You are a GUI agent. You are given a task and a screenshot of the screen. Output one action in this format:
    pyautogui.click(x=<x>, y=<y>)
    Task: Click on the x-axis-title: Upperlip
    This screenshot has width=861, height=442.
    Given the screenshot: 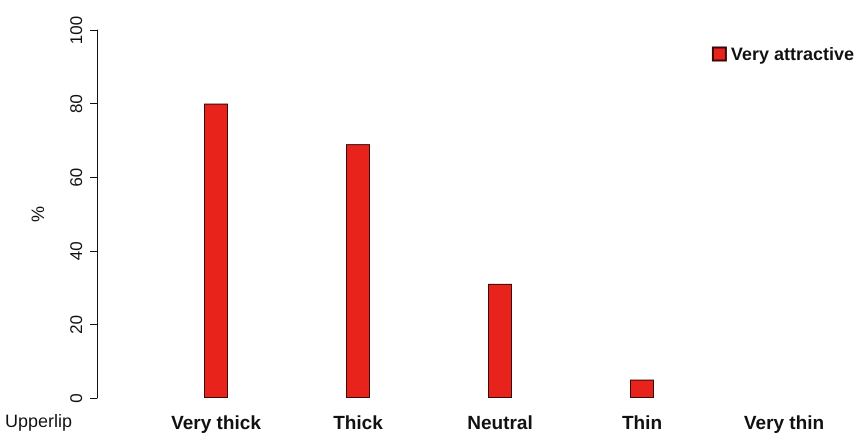 What is the action you would take?
    pyautogui.click(x=38, y=421)
    